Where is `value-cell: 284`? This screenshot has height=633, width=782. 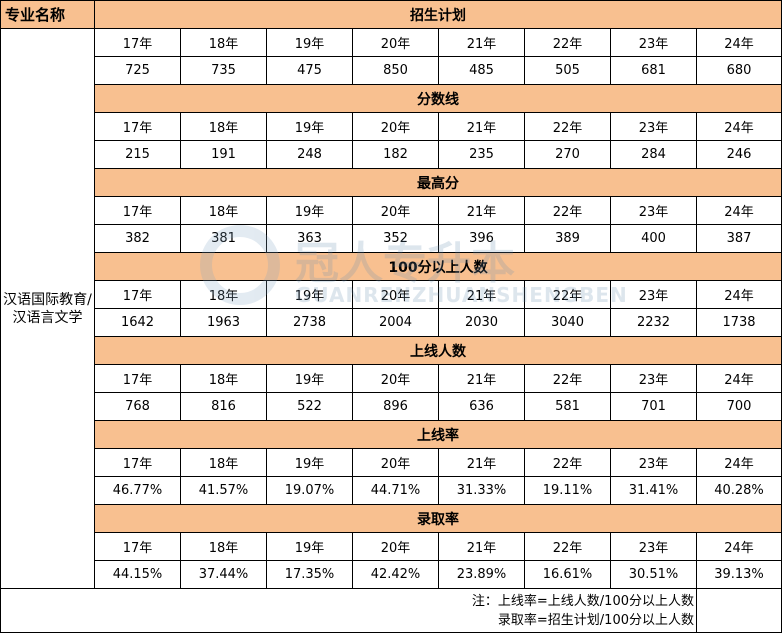 value-cell: 284 is located at coordinates (653, 154).